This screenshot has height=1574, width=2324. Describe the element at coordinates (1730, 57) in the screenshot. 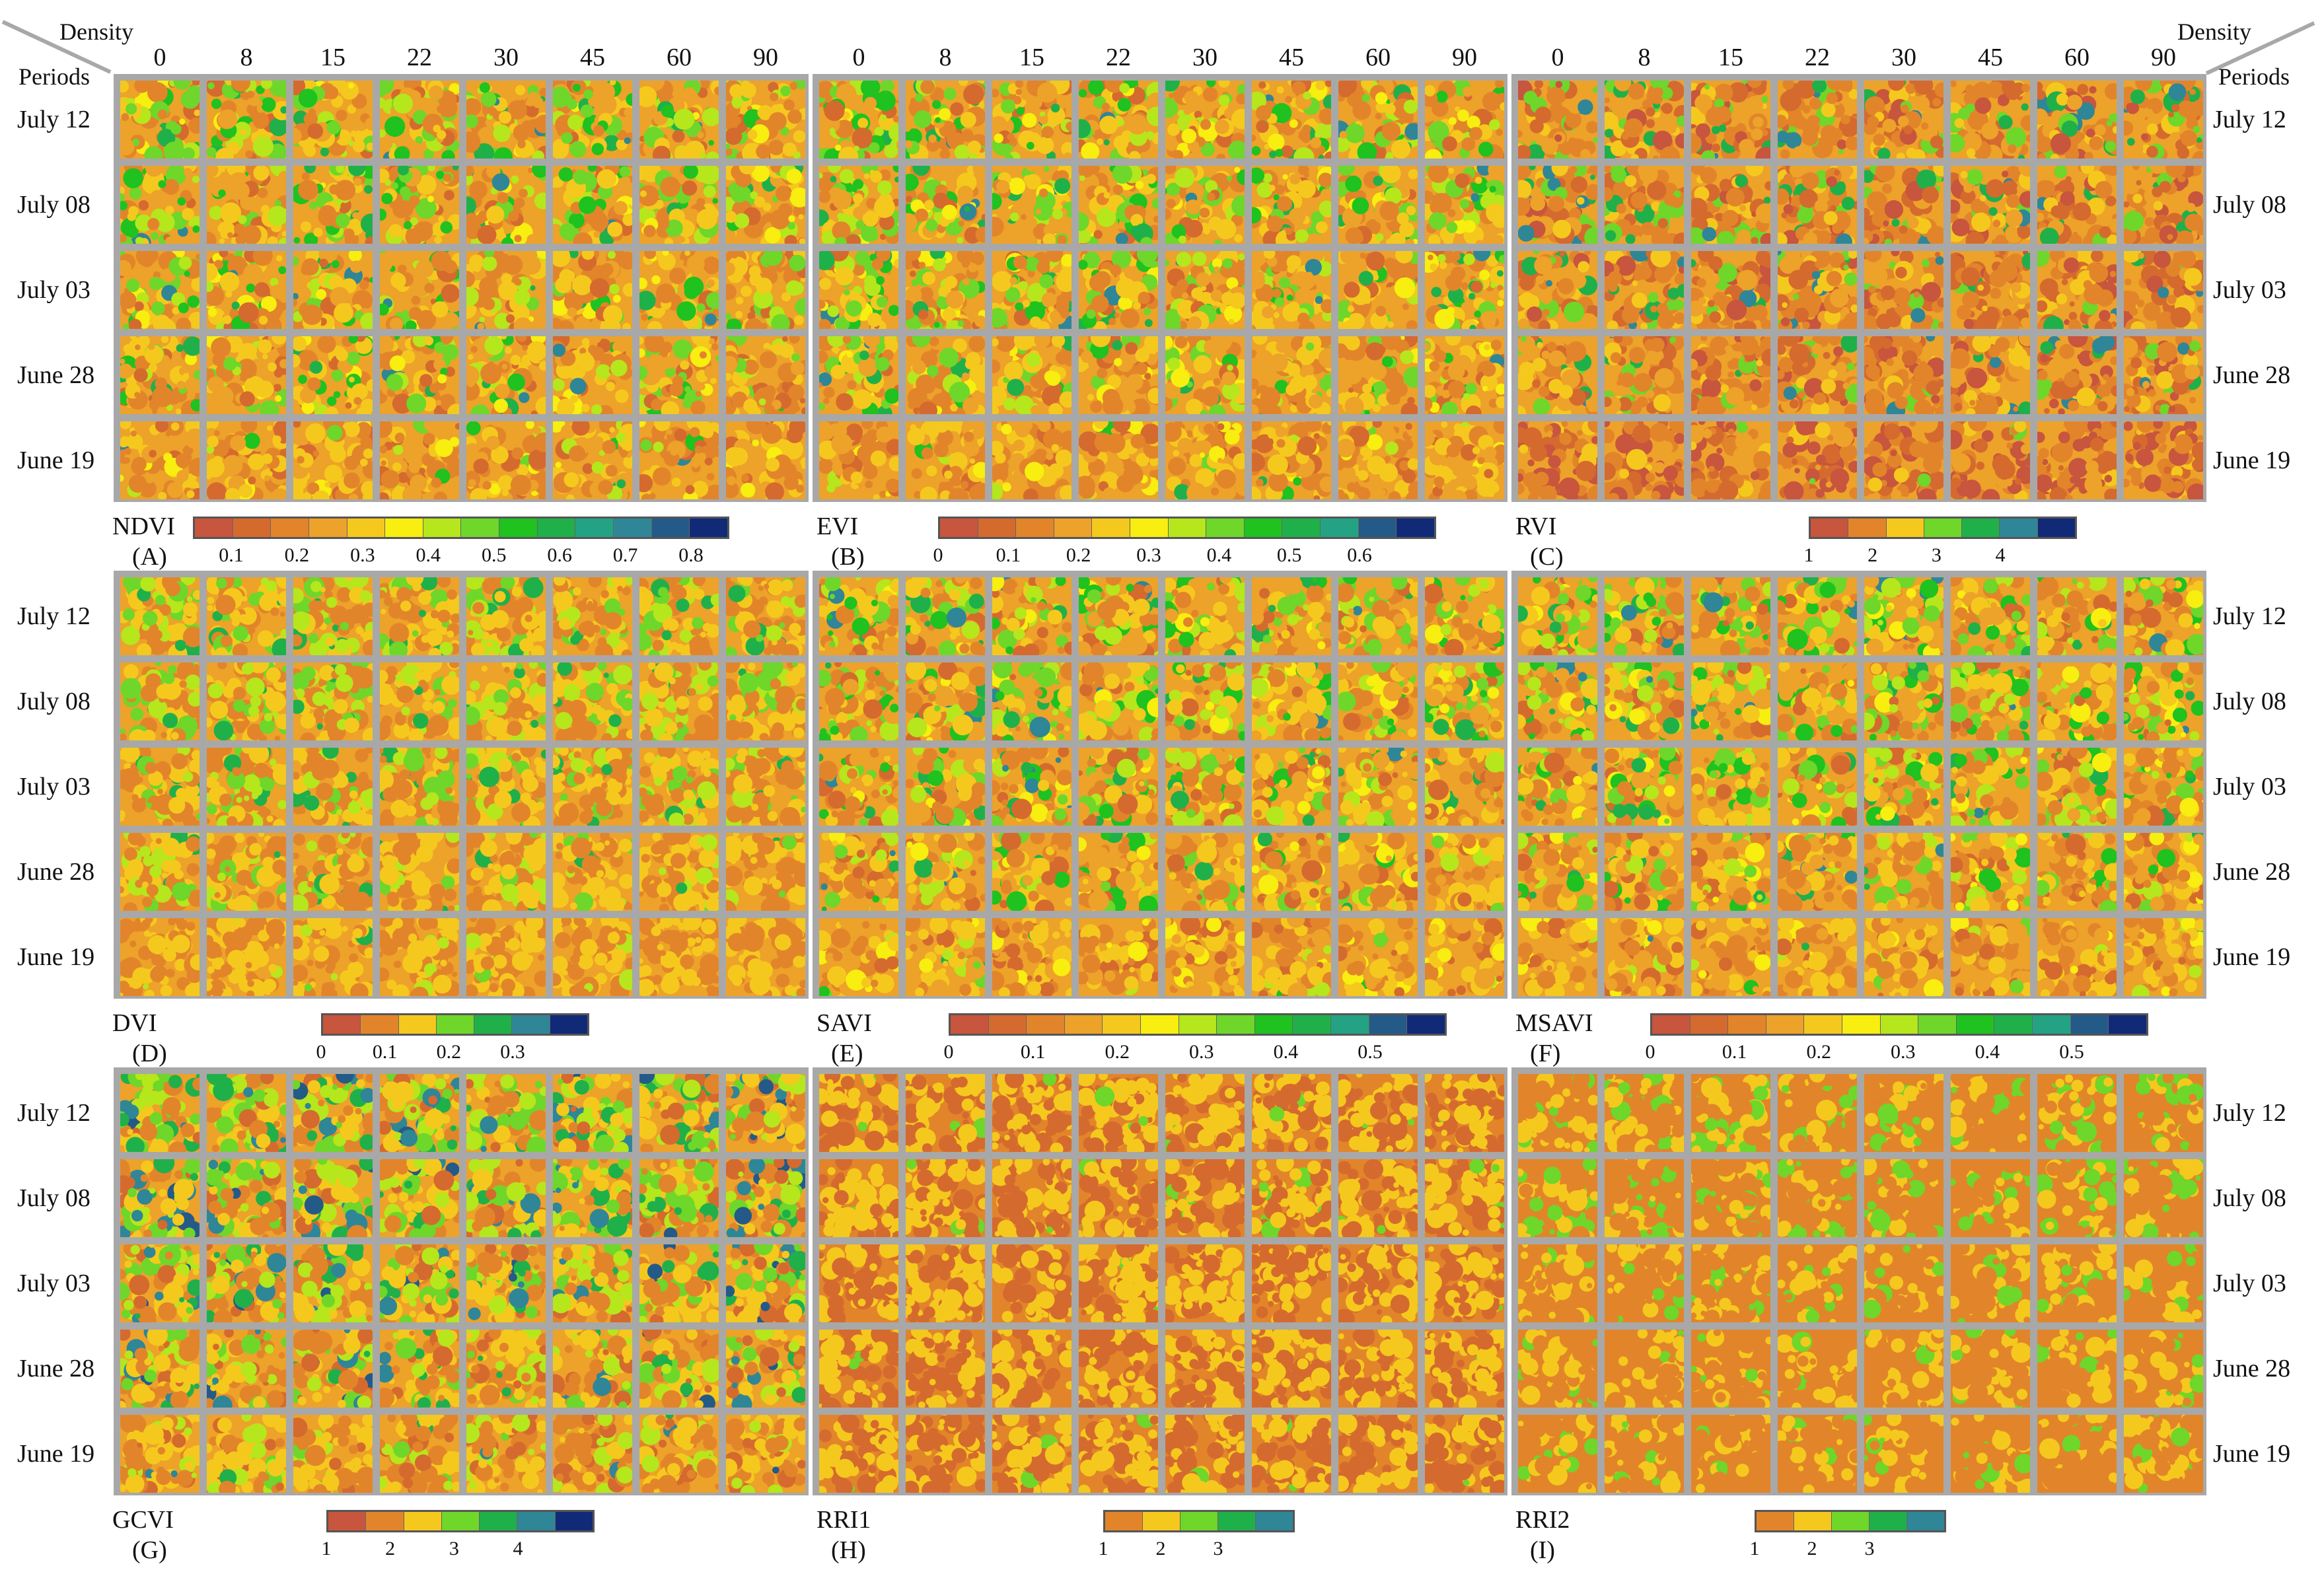

I see `density-label: 15` at that location.